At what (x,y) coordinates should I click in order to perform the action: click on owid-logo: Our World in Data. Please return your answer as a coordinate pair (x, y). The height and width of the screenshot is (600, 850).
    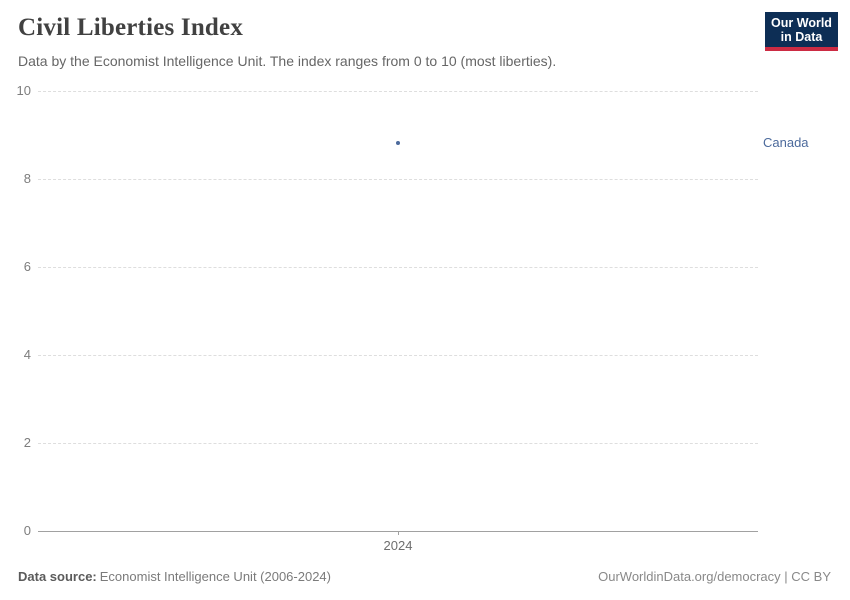
    Looking at the image, I should click on (801, 31).